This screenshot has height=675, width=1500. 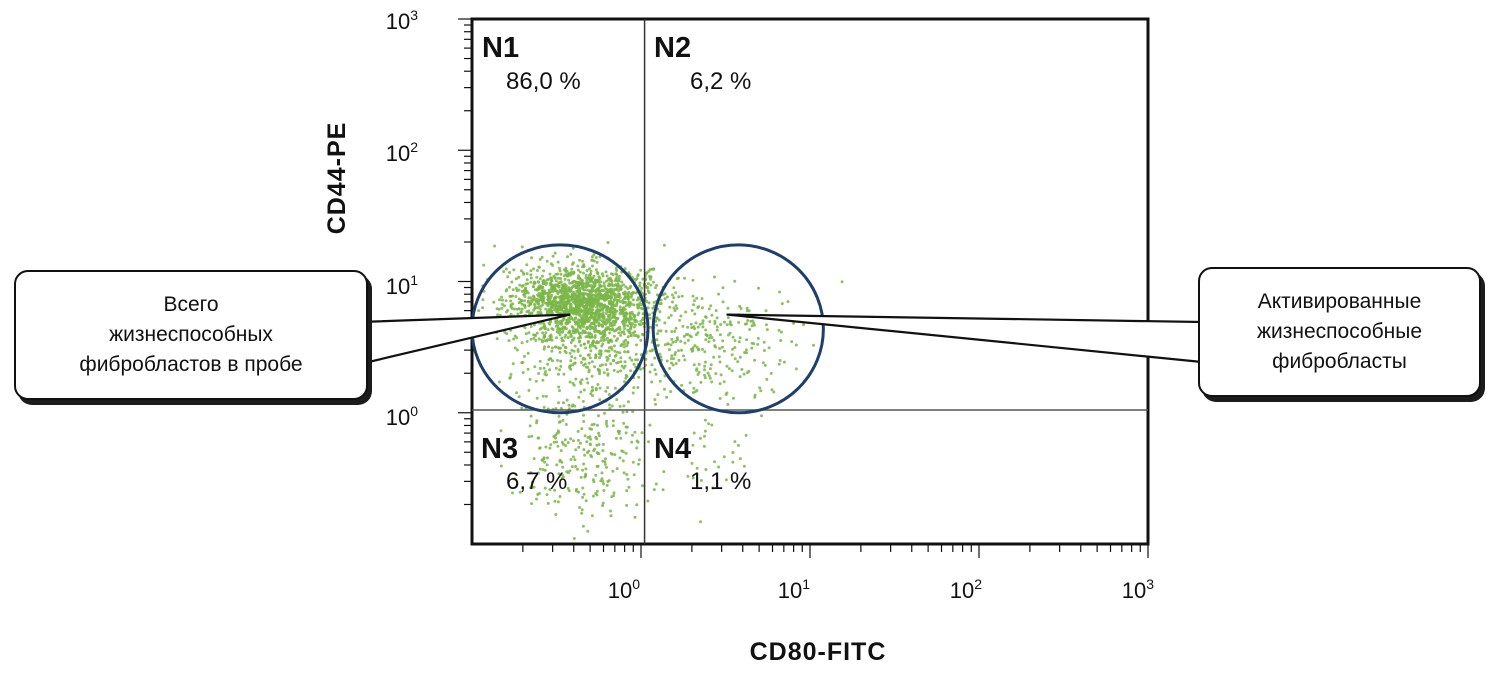 What do you see at coordinates (818, 652) in the screenshot?
I see `x-axis-title: CD80-FITC` at bounding box center [818, 652].